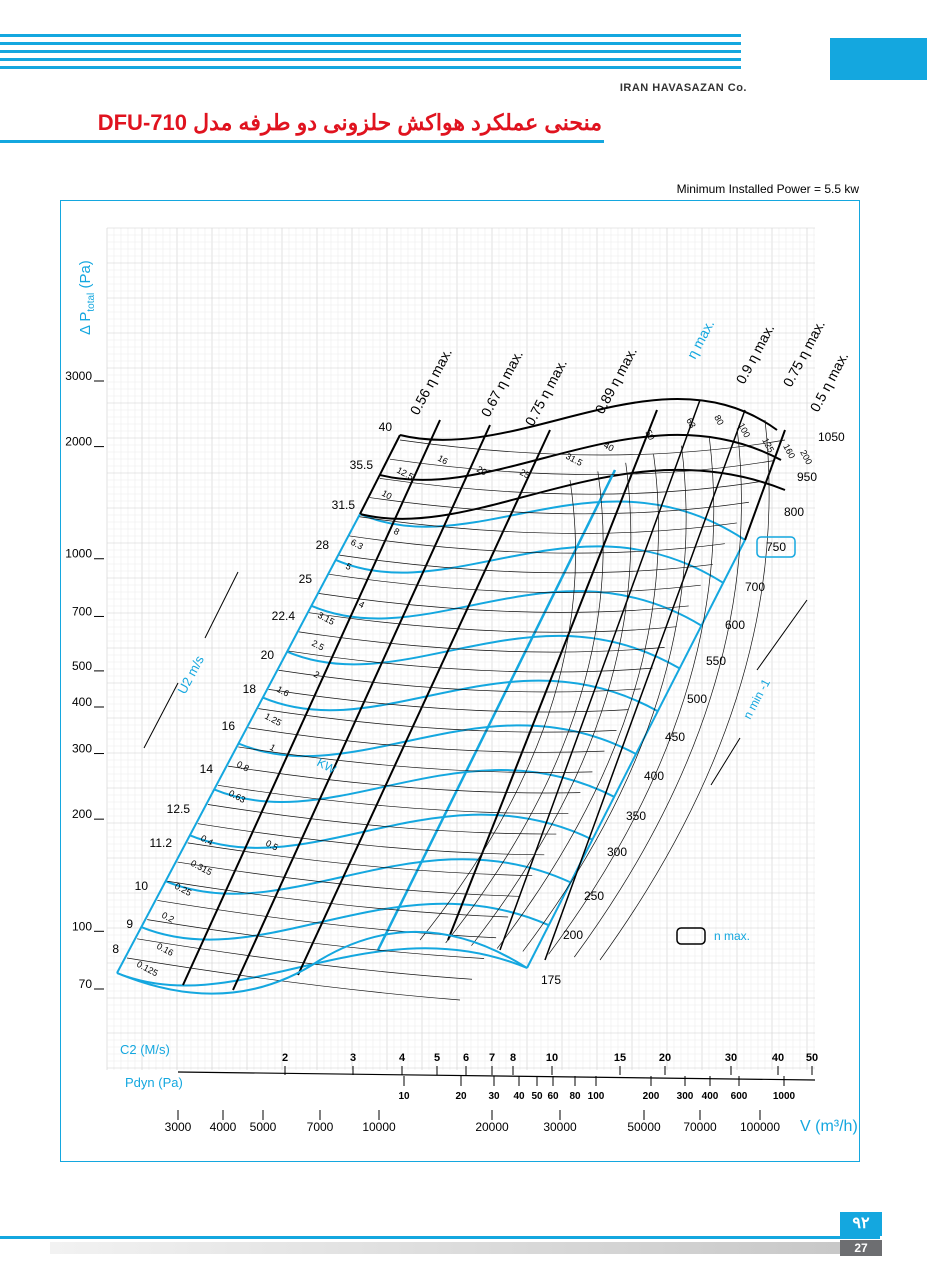 Image resolution: width=927 pixels, height=1280 pixels. Describe the element at coordinates (179, 809) in the screenshot. I see `u2-label: 12.5` at that location.